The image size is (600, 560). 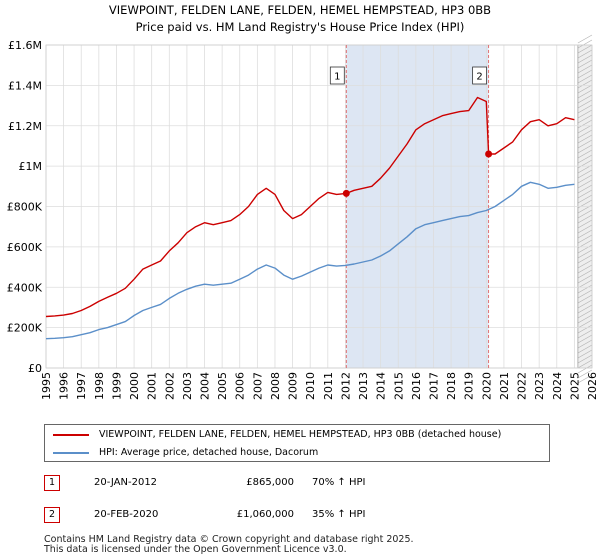 What do you see at coordinates (99, 386) in the screenshot?
I see `x-tick-label: 1998` at bounding box center [99, 386].